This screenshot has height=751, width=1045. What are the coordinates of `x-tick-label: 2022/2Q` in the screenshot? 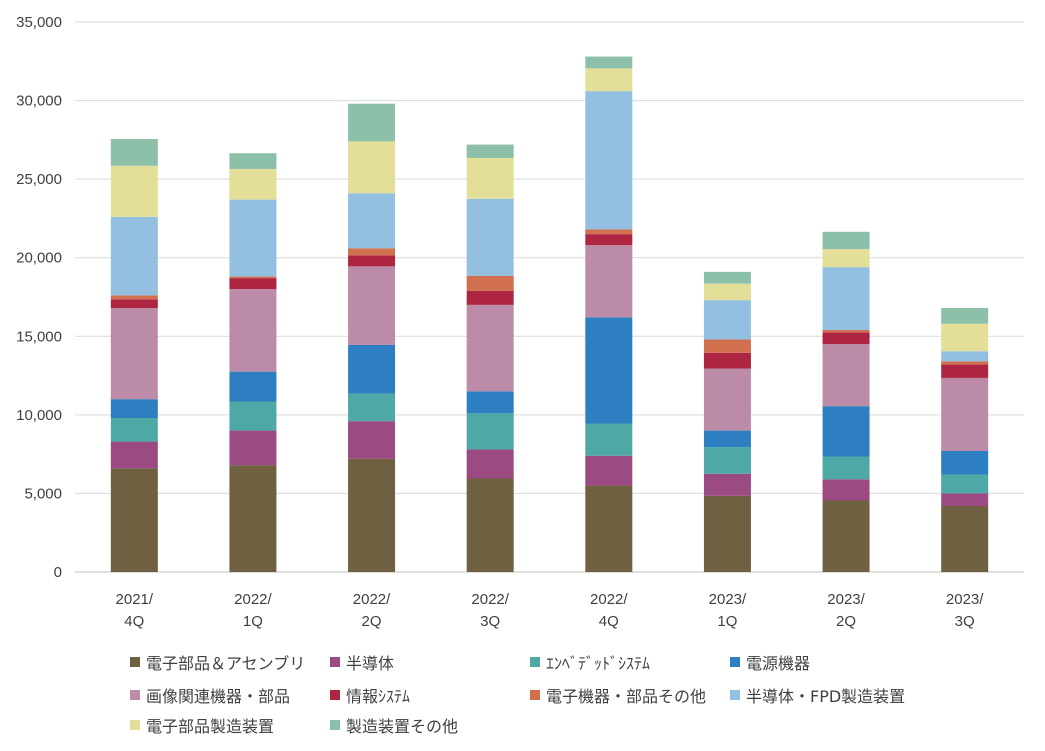 It's located at (372, 610).